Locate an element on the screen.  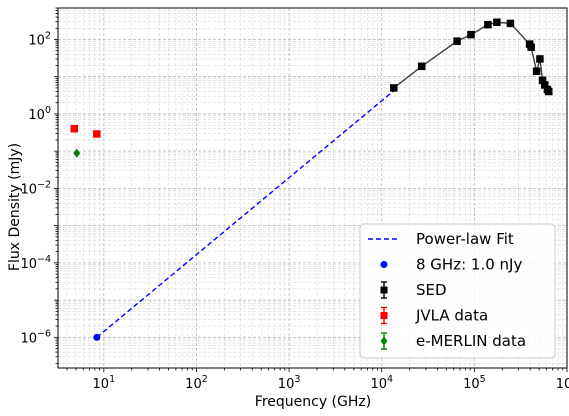
legend-entry: Power-law Fit is located at coordinates (441, 239).